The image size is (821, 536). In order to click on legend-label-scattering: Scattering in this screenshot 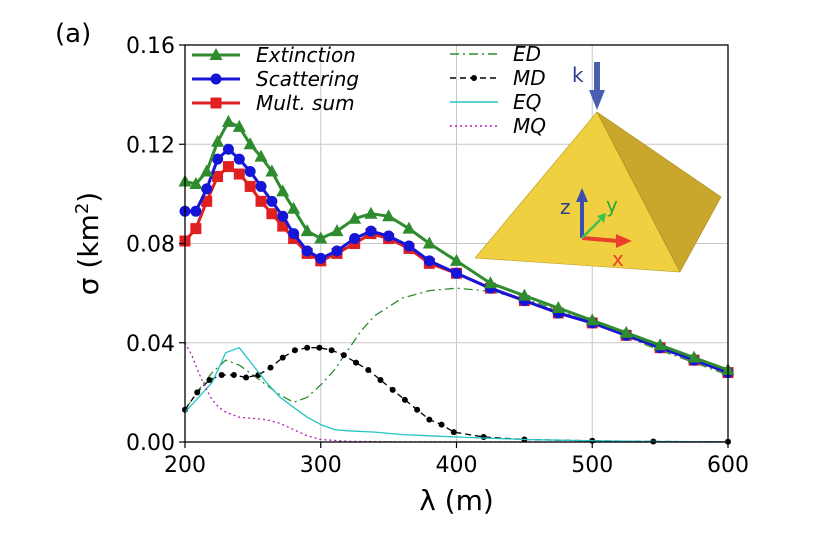, I will do `click(307, 79)`.